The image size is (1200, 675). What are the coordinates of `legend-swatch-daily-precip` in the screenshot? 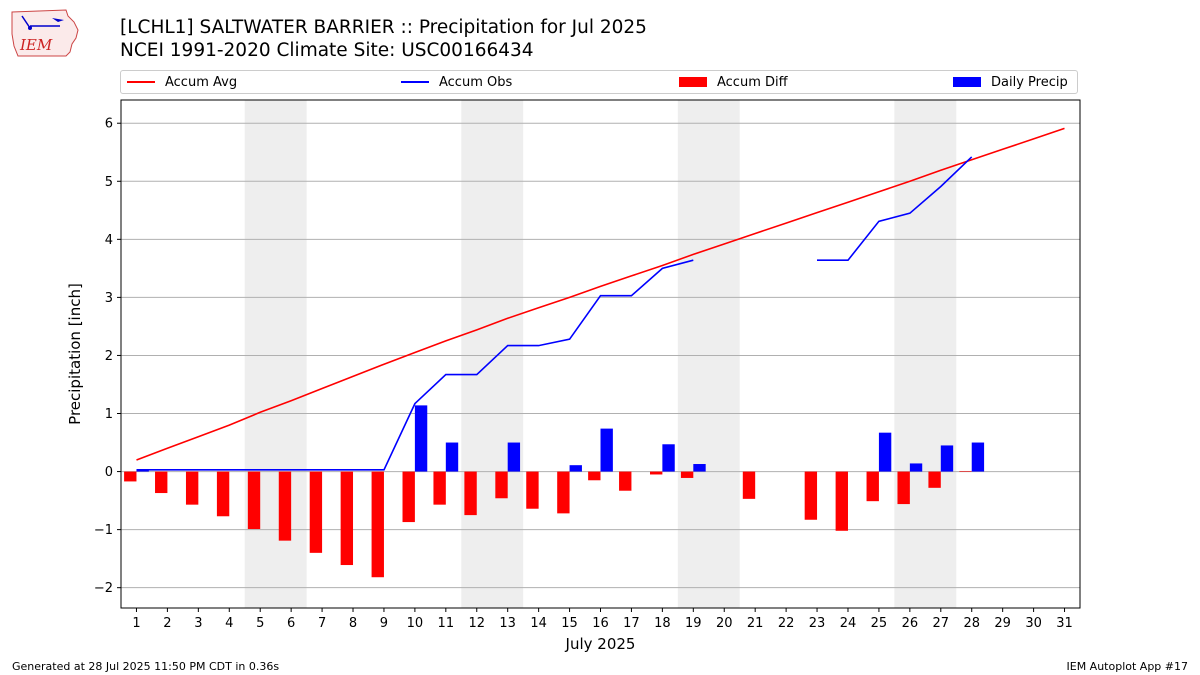 It's located at (967, 82).